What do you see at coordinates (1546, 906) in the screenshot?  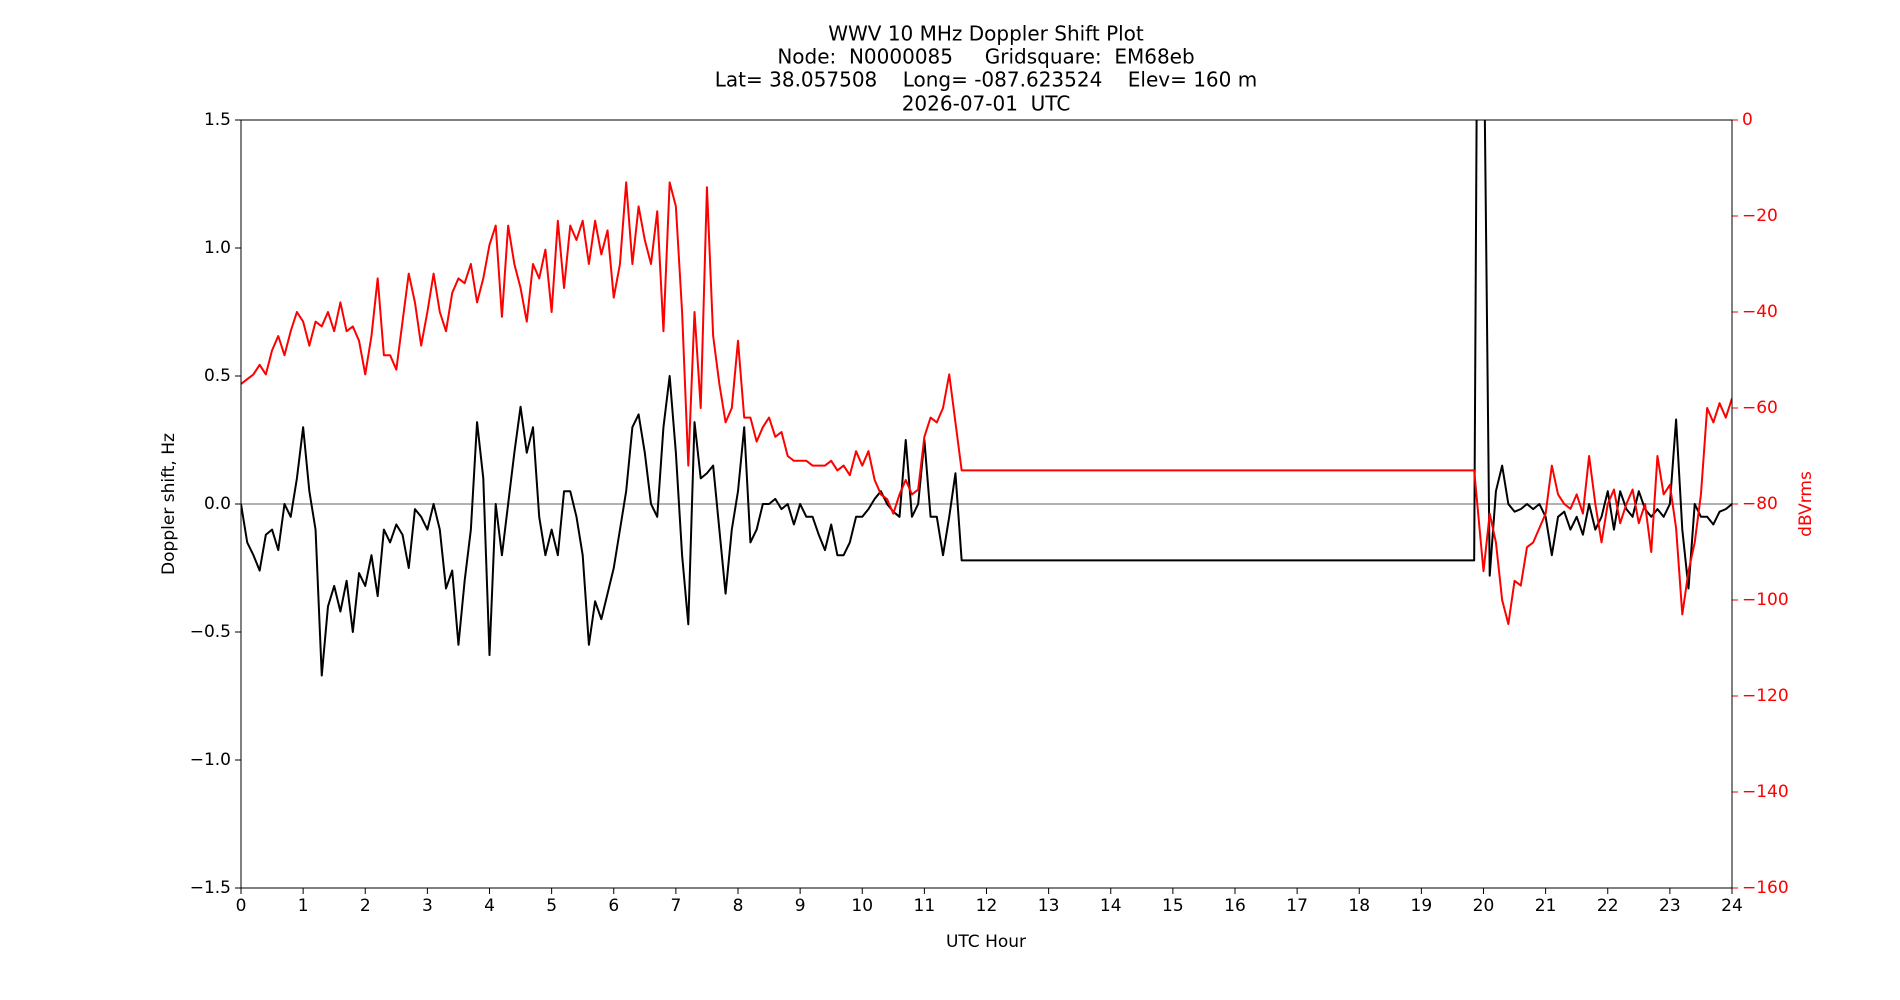 I see `x-tick-label: 21` at bounding box center [1546, 906].